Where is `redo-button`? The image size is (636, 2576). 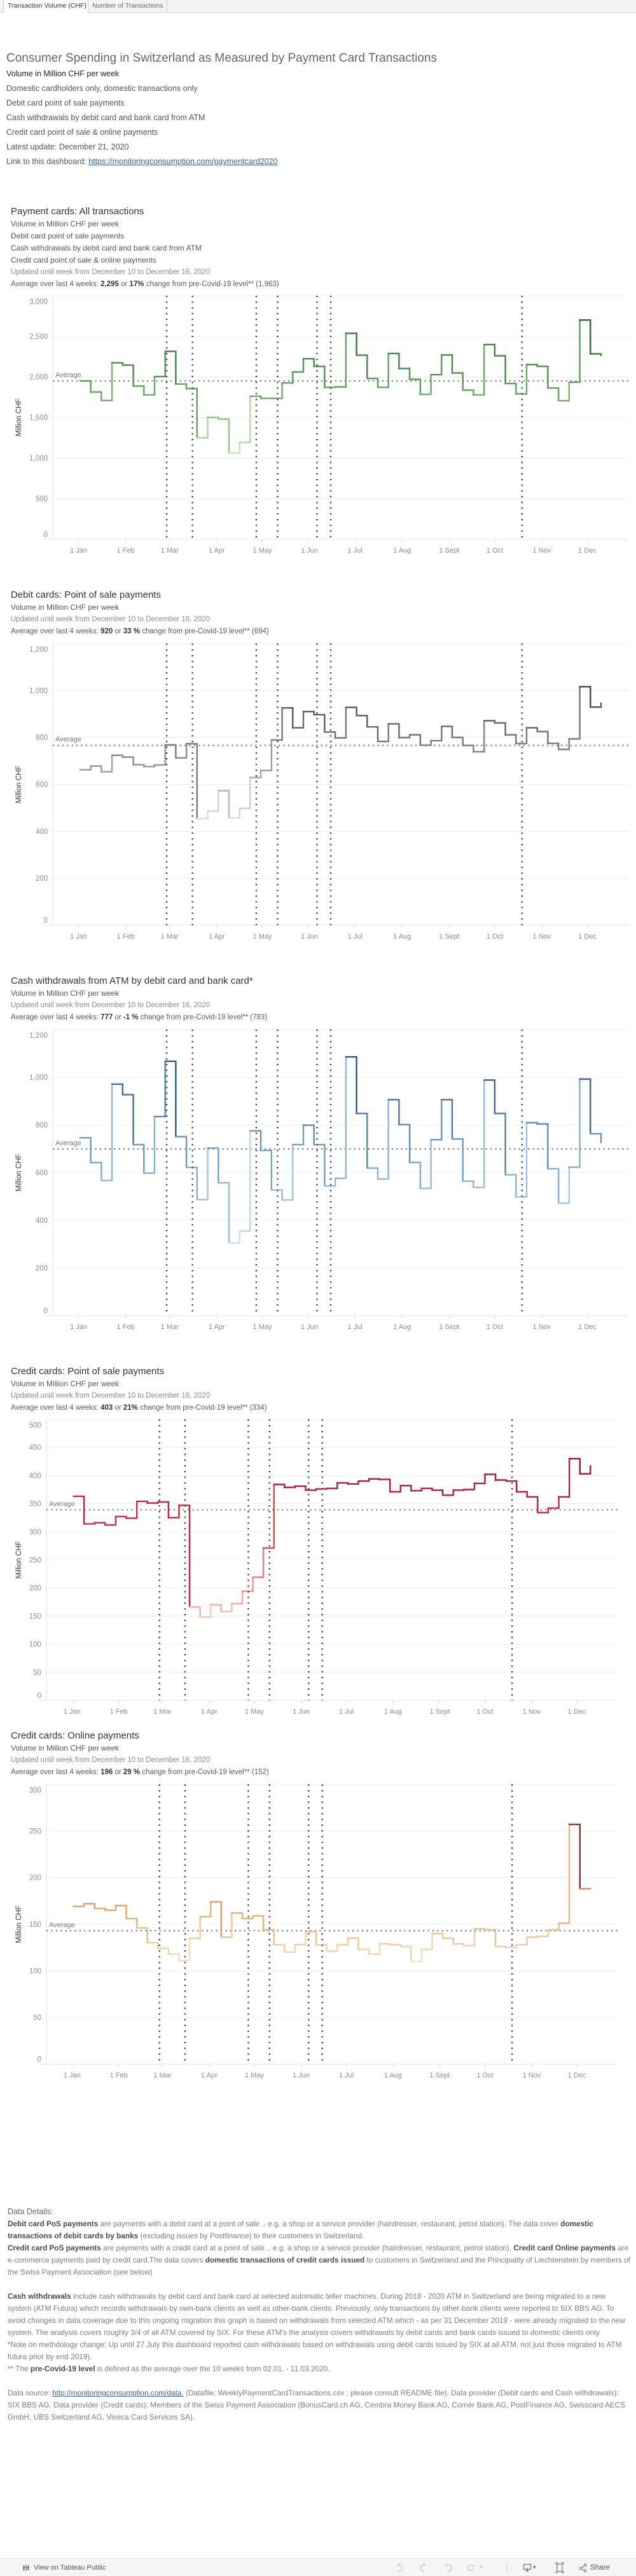 redo-button is located at coordinates (423, 2567).